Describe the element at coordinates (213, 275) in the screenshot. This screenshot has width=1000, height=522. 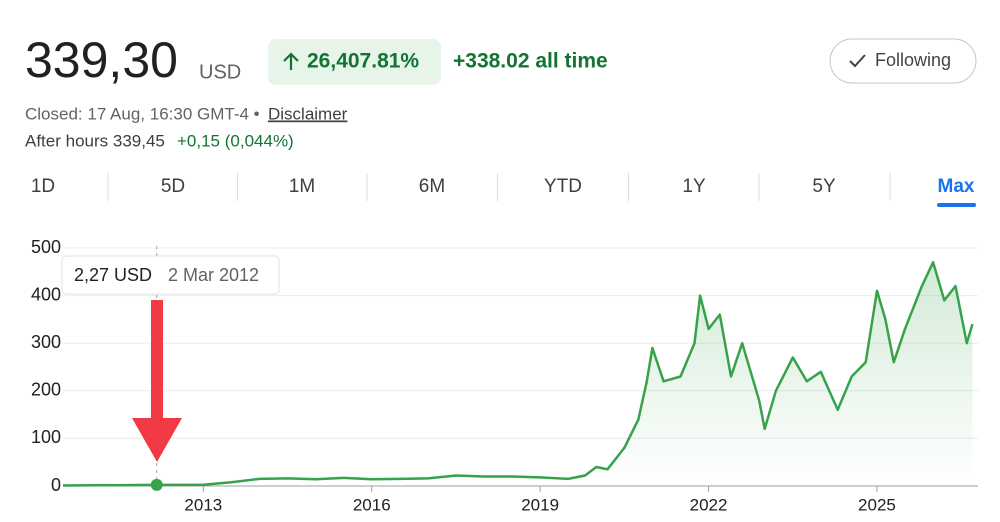
I see `tooltip-date: 2 Mar 2012` at that location.